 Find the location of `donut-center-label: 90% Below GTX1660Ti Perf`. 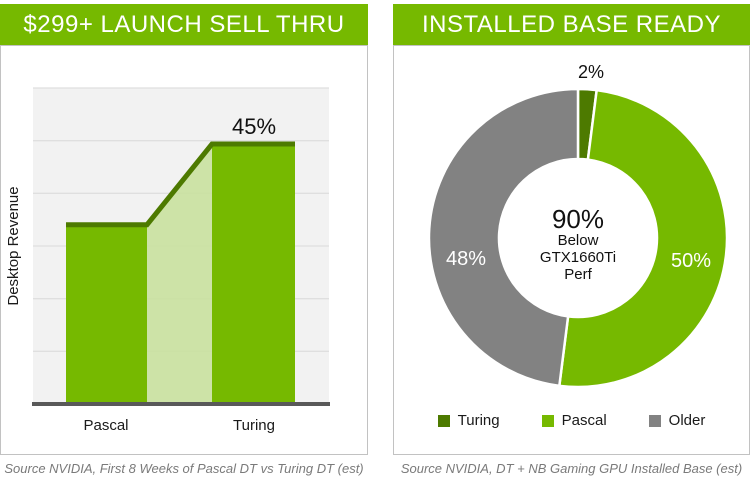

donut-center-label: 90% Below GTX1660Ti Perf is located at coordinates (578, 243).